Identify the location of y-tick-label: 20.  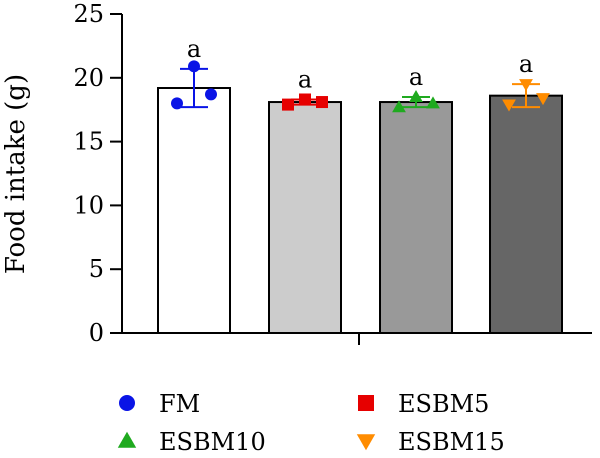
(88, 78).